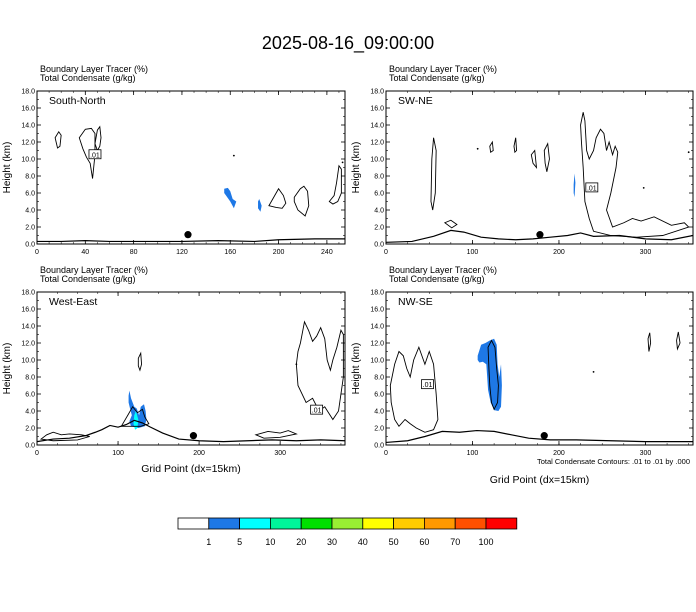 Image resolution: width=696 pixels, height=612 pixels. Describe the element at coordinates (415, 302) in the screenshot. I see `panel-label: NW-SE` at that location.